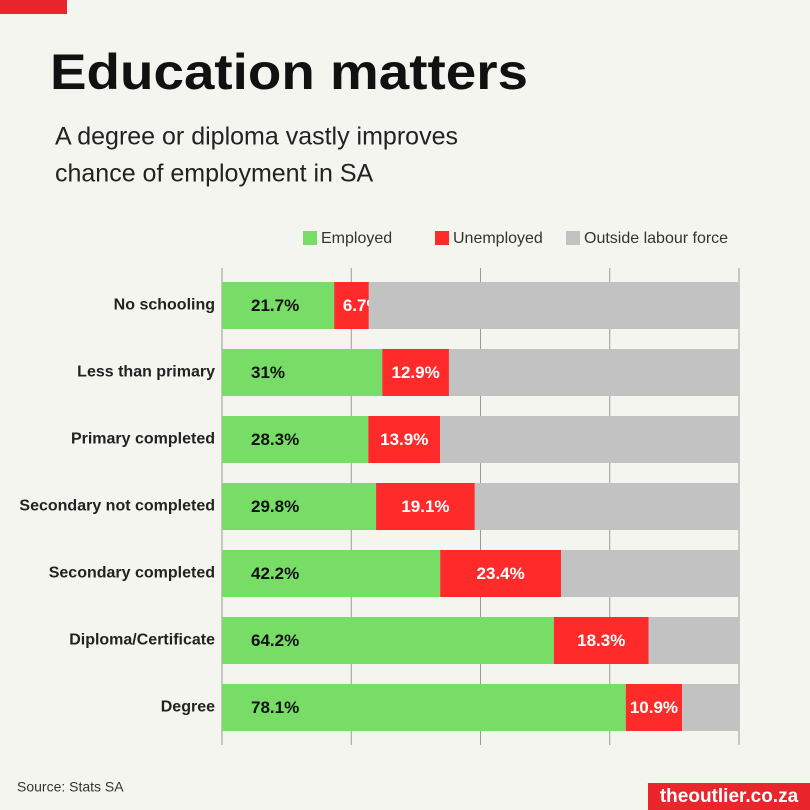 This screenshot has height=810, width=810. What do you see at coordinates (275, 640) in the screenshot?
I see `value-label: 64.2%` at bounding box center [275, 640].